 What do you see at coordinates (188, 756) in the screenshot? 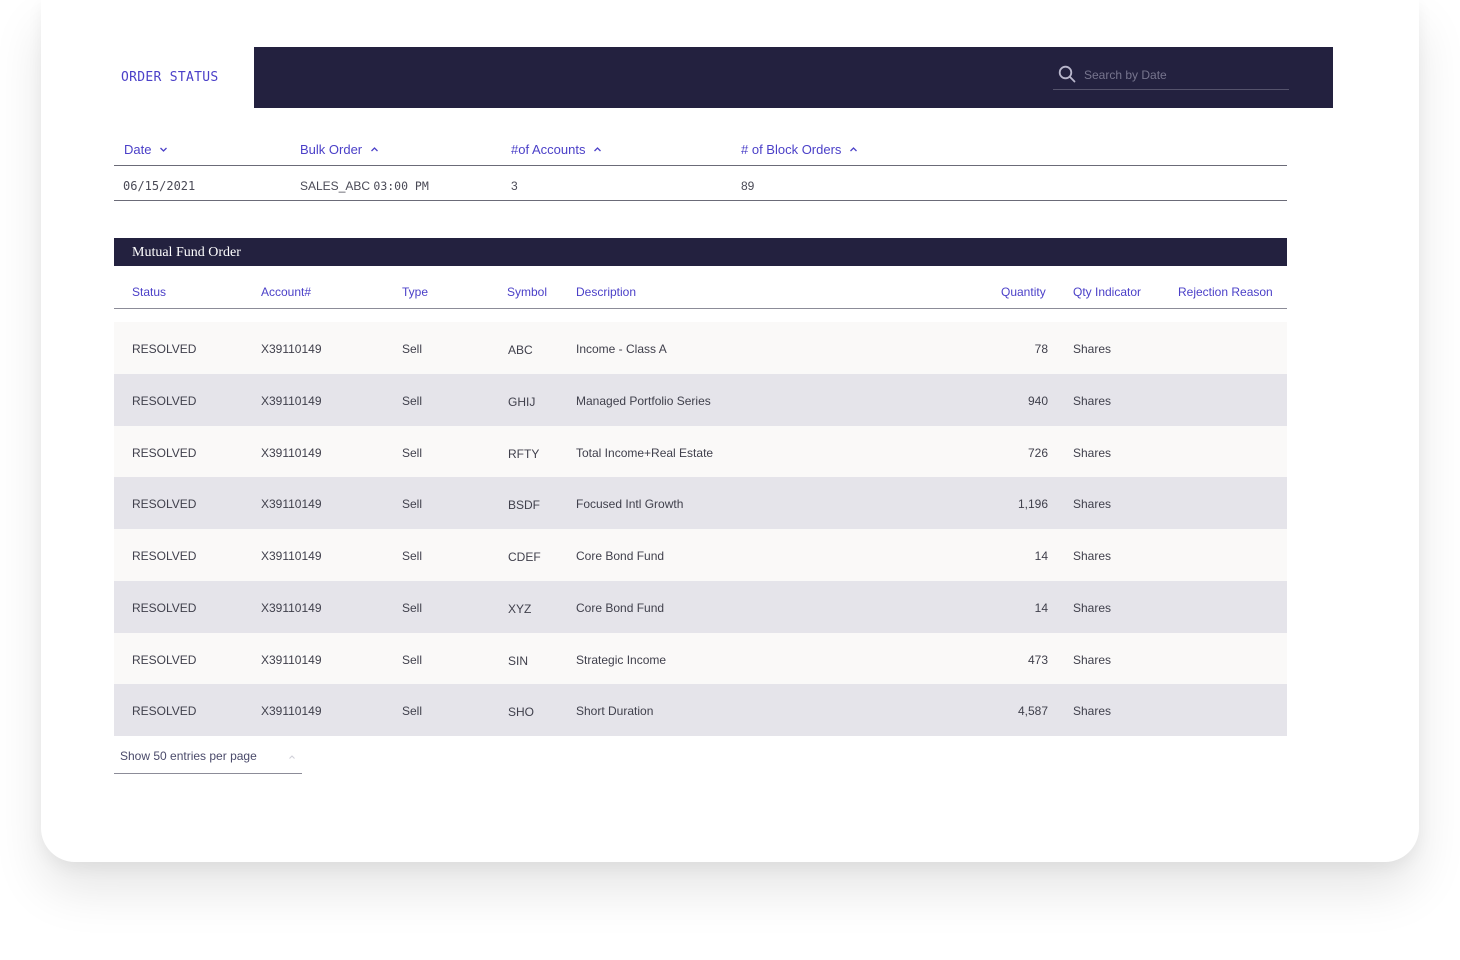
I see `entries-per-page-label: Show 50 entries per page` at bounding box center [188, 756].